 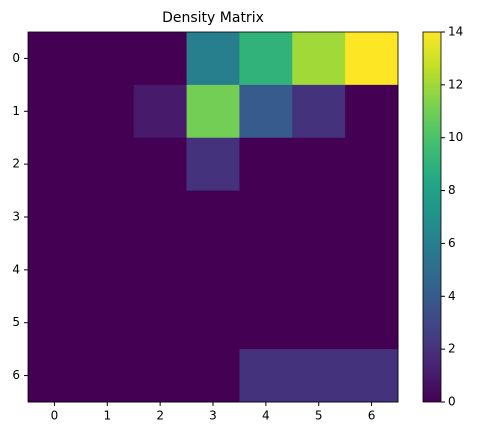 What do you see at coordinates (16, 111) in the screenshot?
I see `y-tick-label: 1` at bounding box center [16, 111].